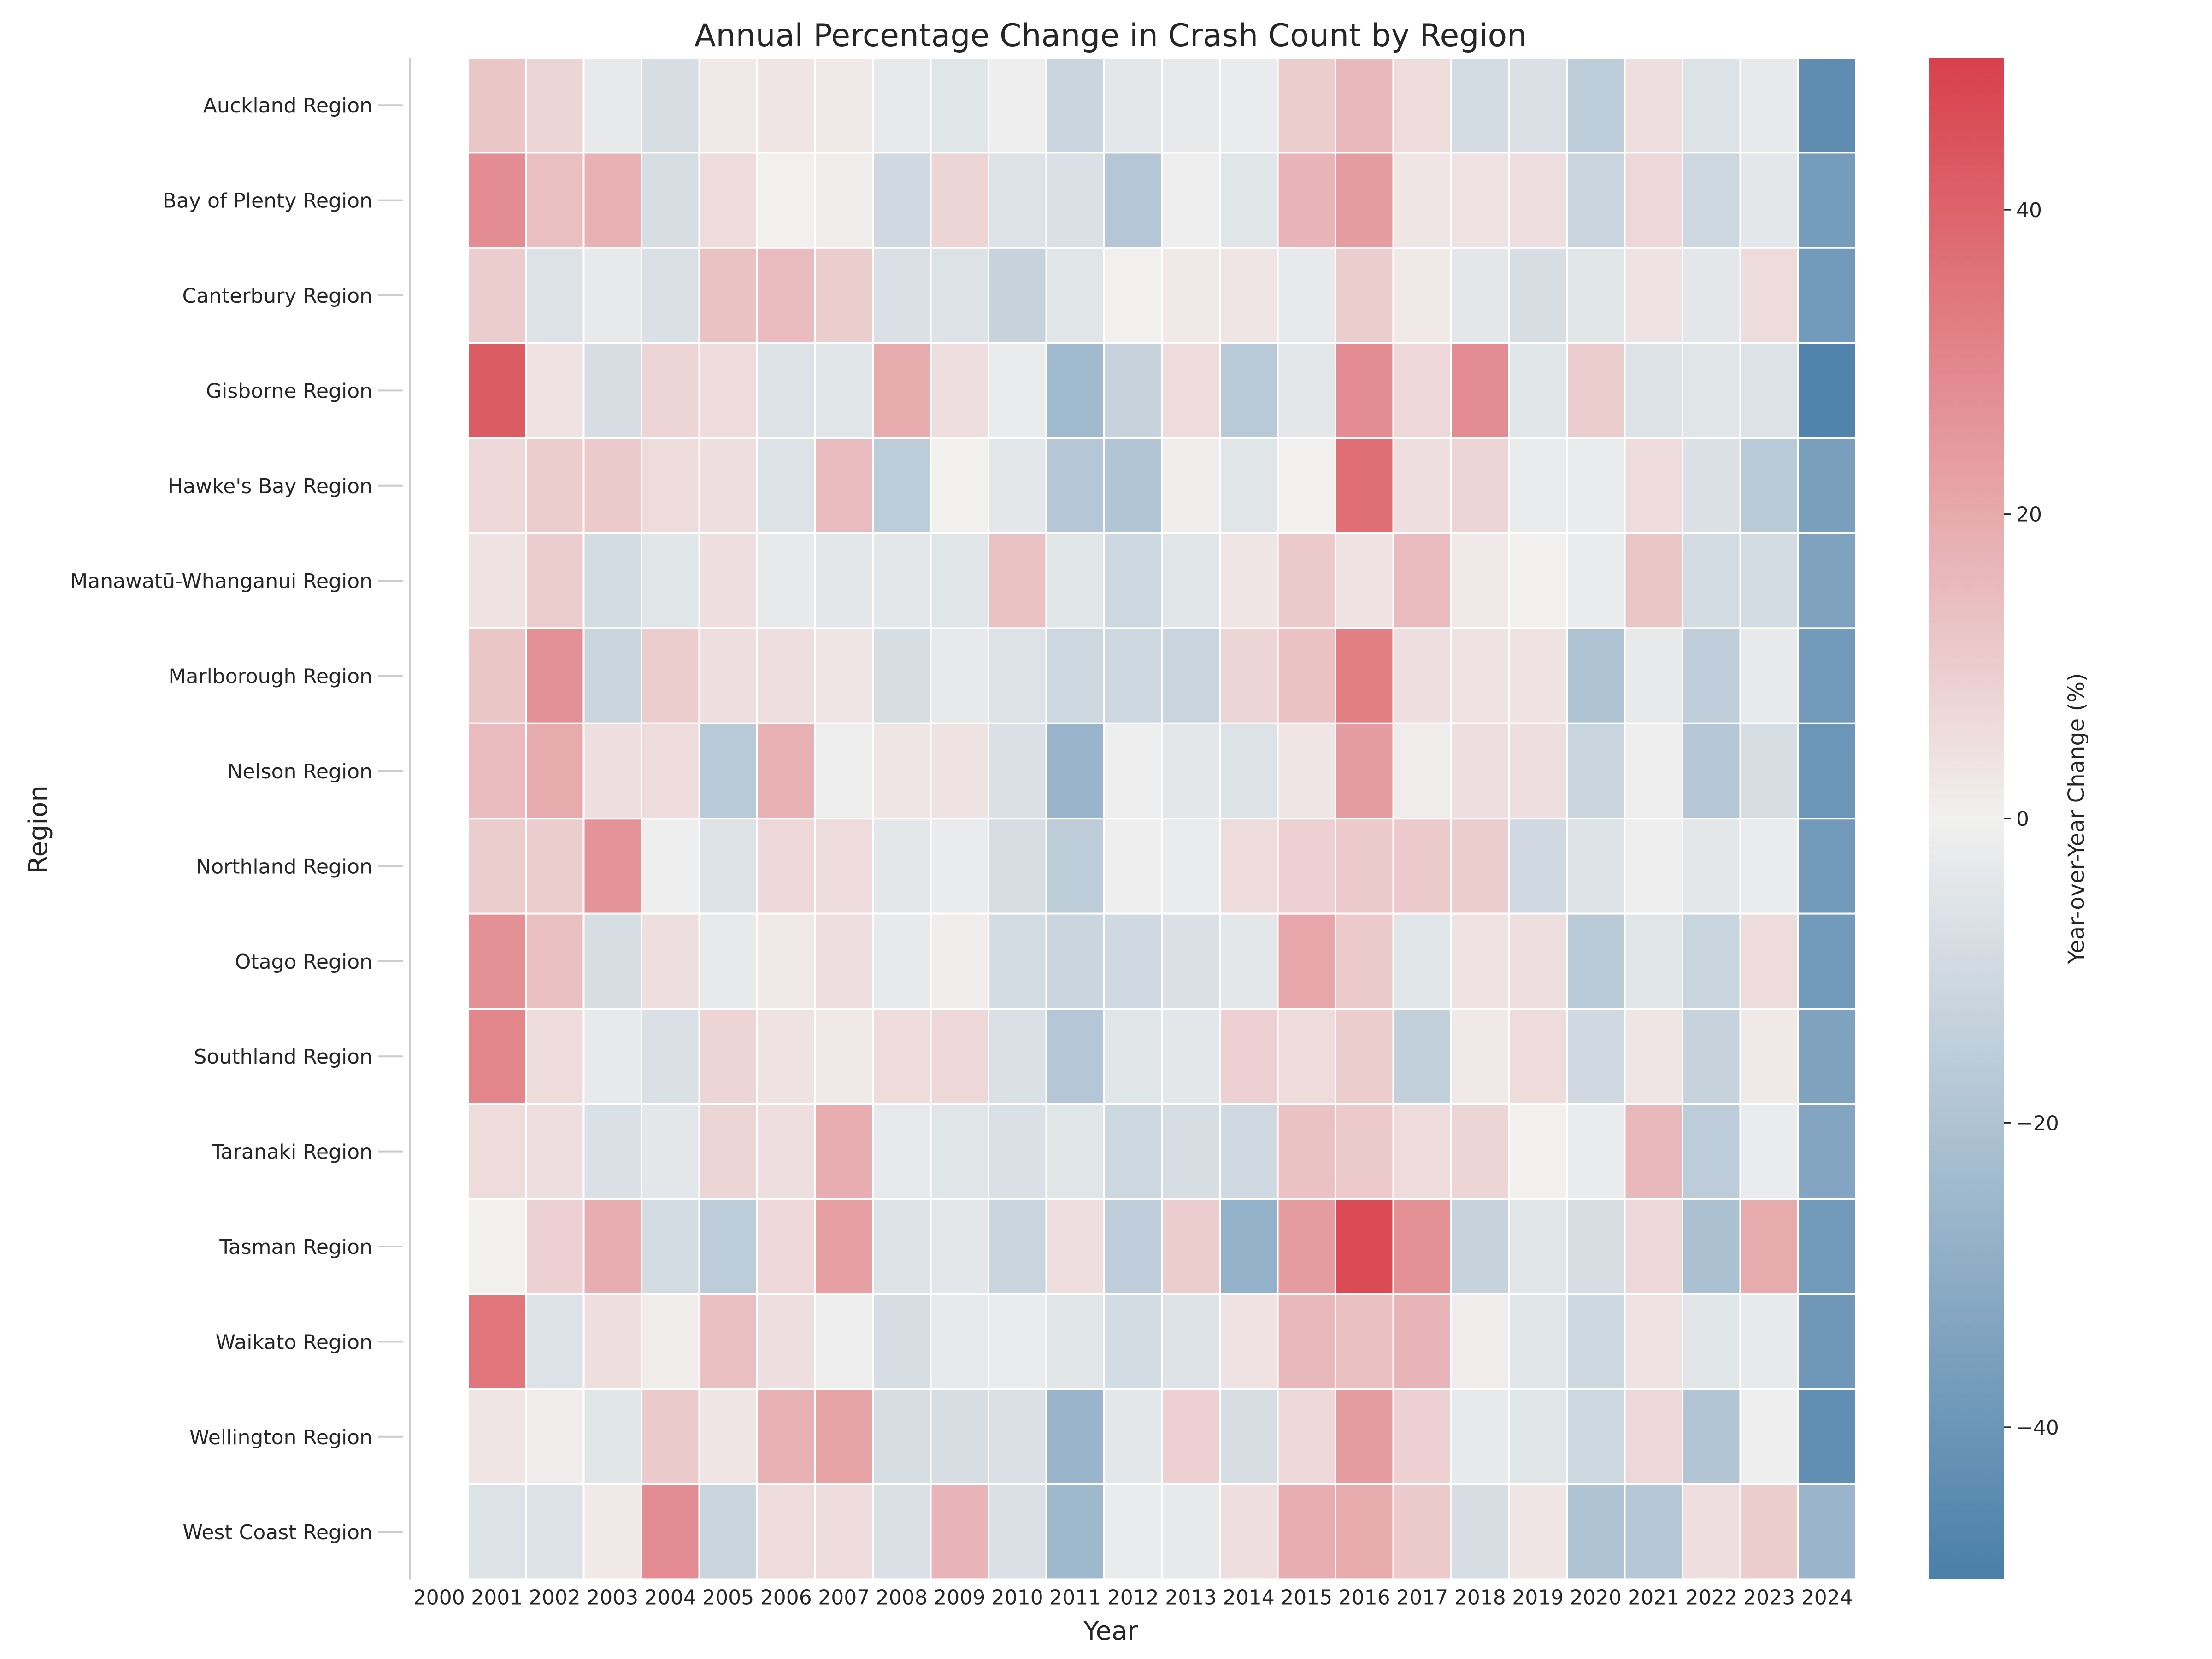 The width and height of the screenshot is (2212, 1659). Describe the element at coordinates (1966, 818) in the screenshot. I see `colorbar-gradient` at that location.